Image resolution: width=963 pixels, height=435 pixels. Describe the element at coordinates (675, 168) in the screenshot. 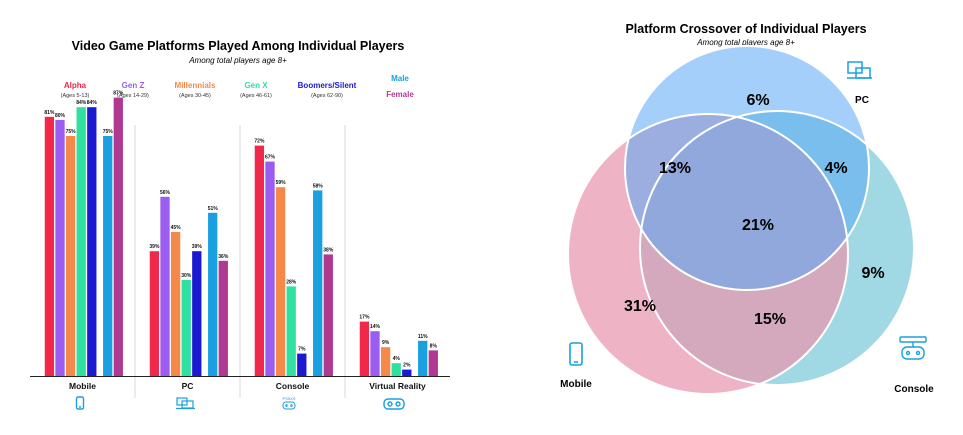

I see `venn-region-mobile-pc: 13%` at that location.